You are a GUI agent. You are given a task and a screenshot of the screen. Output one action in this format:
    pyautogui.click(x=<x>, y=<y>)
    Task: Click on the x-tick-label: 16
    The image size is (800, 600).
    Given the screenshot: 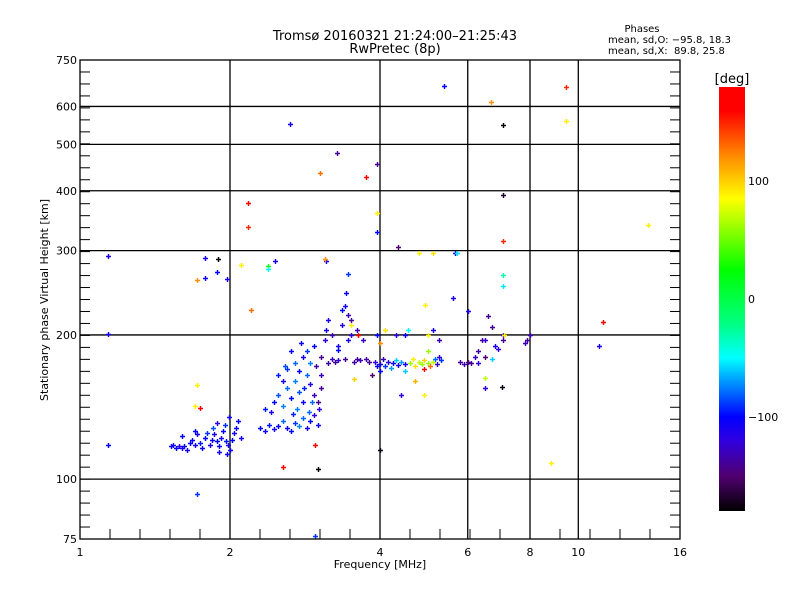 What is the action you would take?
    pyautogui.click(x=680, y=552)
    